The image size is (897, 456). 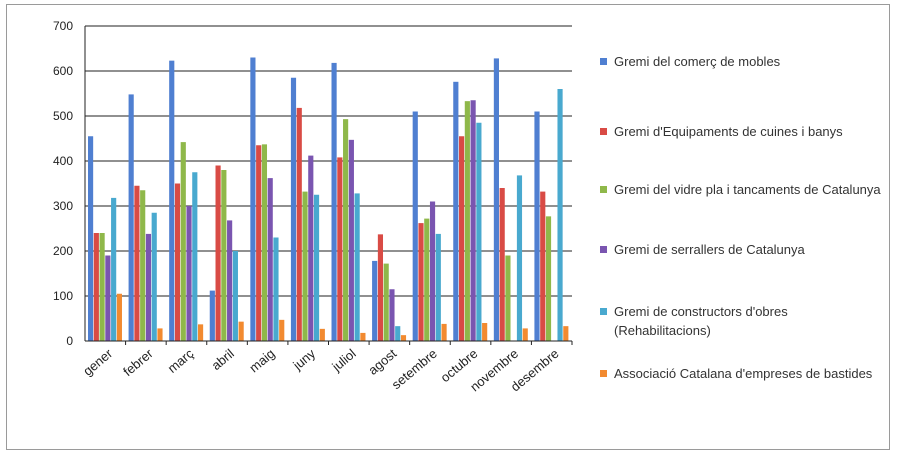 What do you see at coordinates (63, 26) in the screenshot?
I see `y-tick-label-700: 700` at bounding box center [63, 26].